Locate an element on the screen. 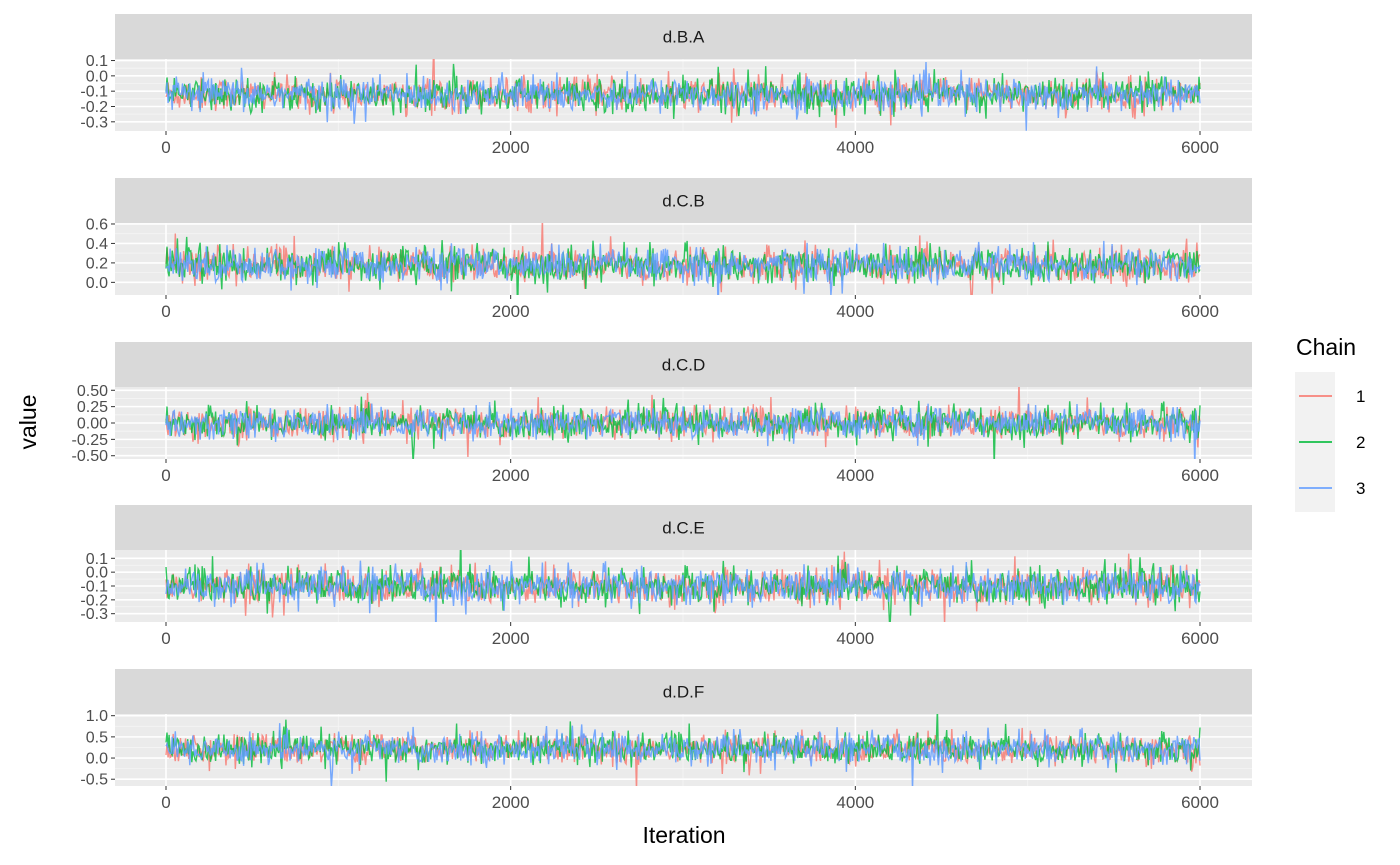 This screenshot has width=1400, height=865. facet-panel: d.C.D 0.500.250.00-0.25-0.50 0 2000 4000 6000 is located at coordinates (662, 413).